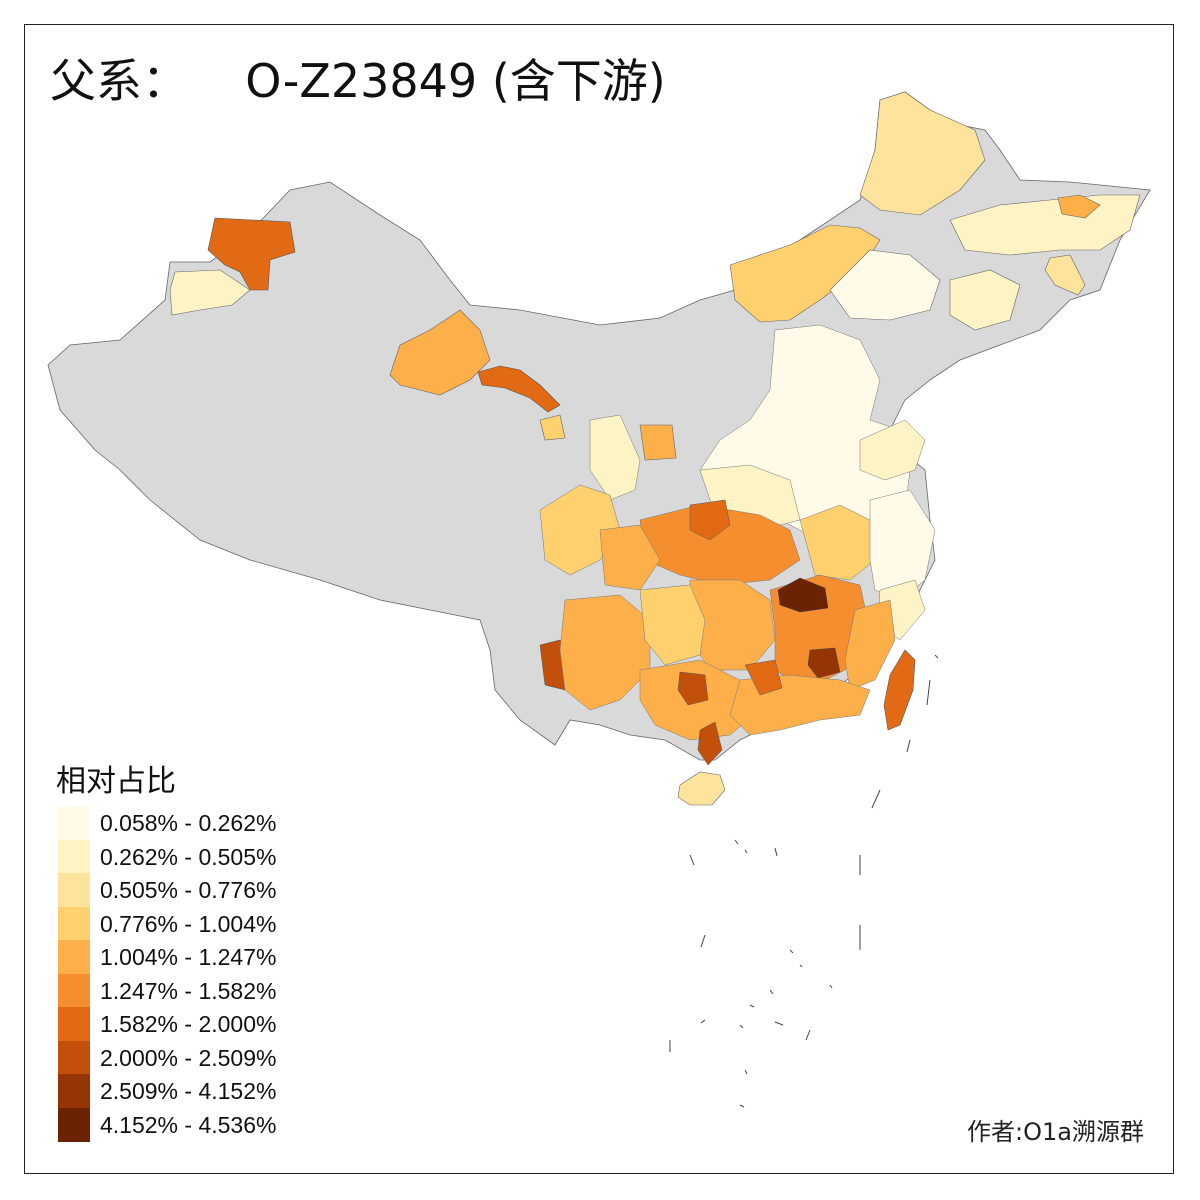  I want to click on legend-item: 4.152% - 4.536%, so click(193, 1124).